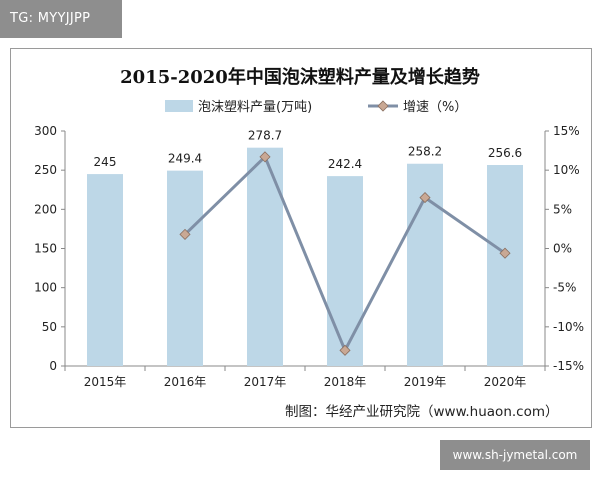  I want to click on right-tick-label: 0%, so click(562, 249).